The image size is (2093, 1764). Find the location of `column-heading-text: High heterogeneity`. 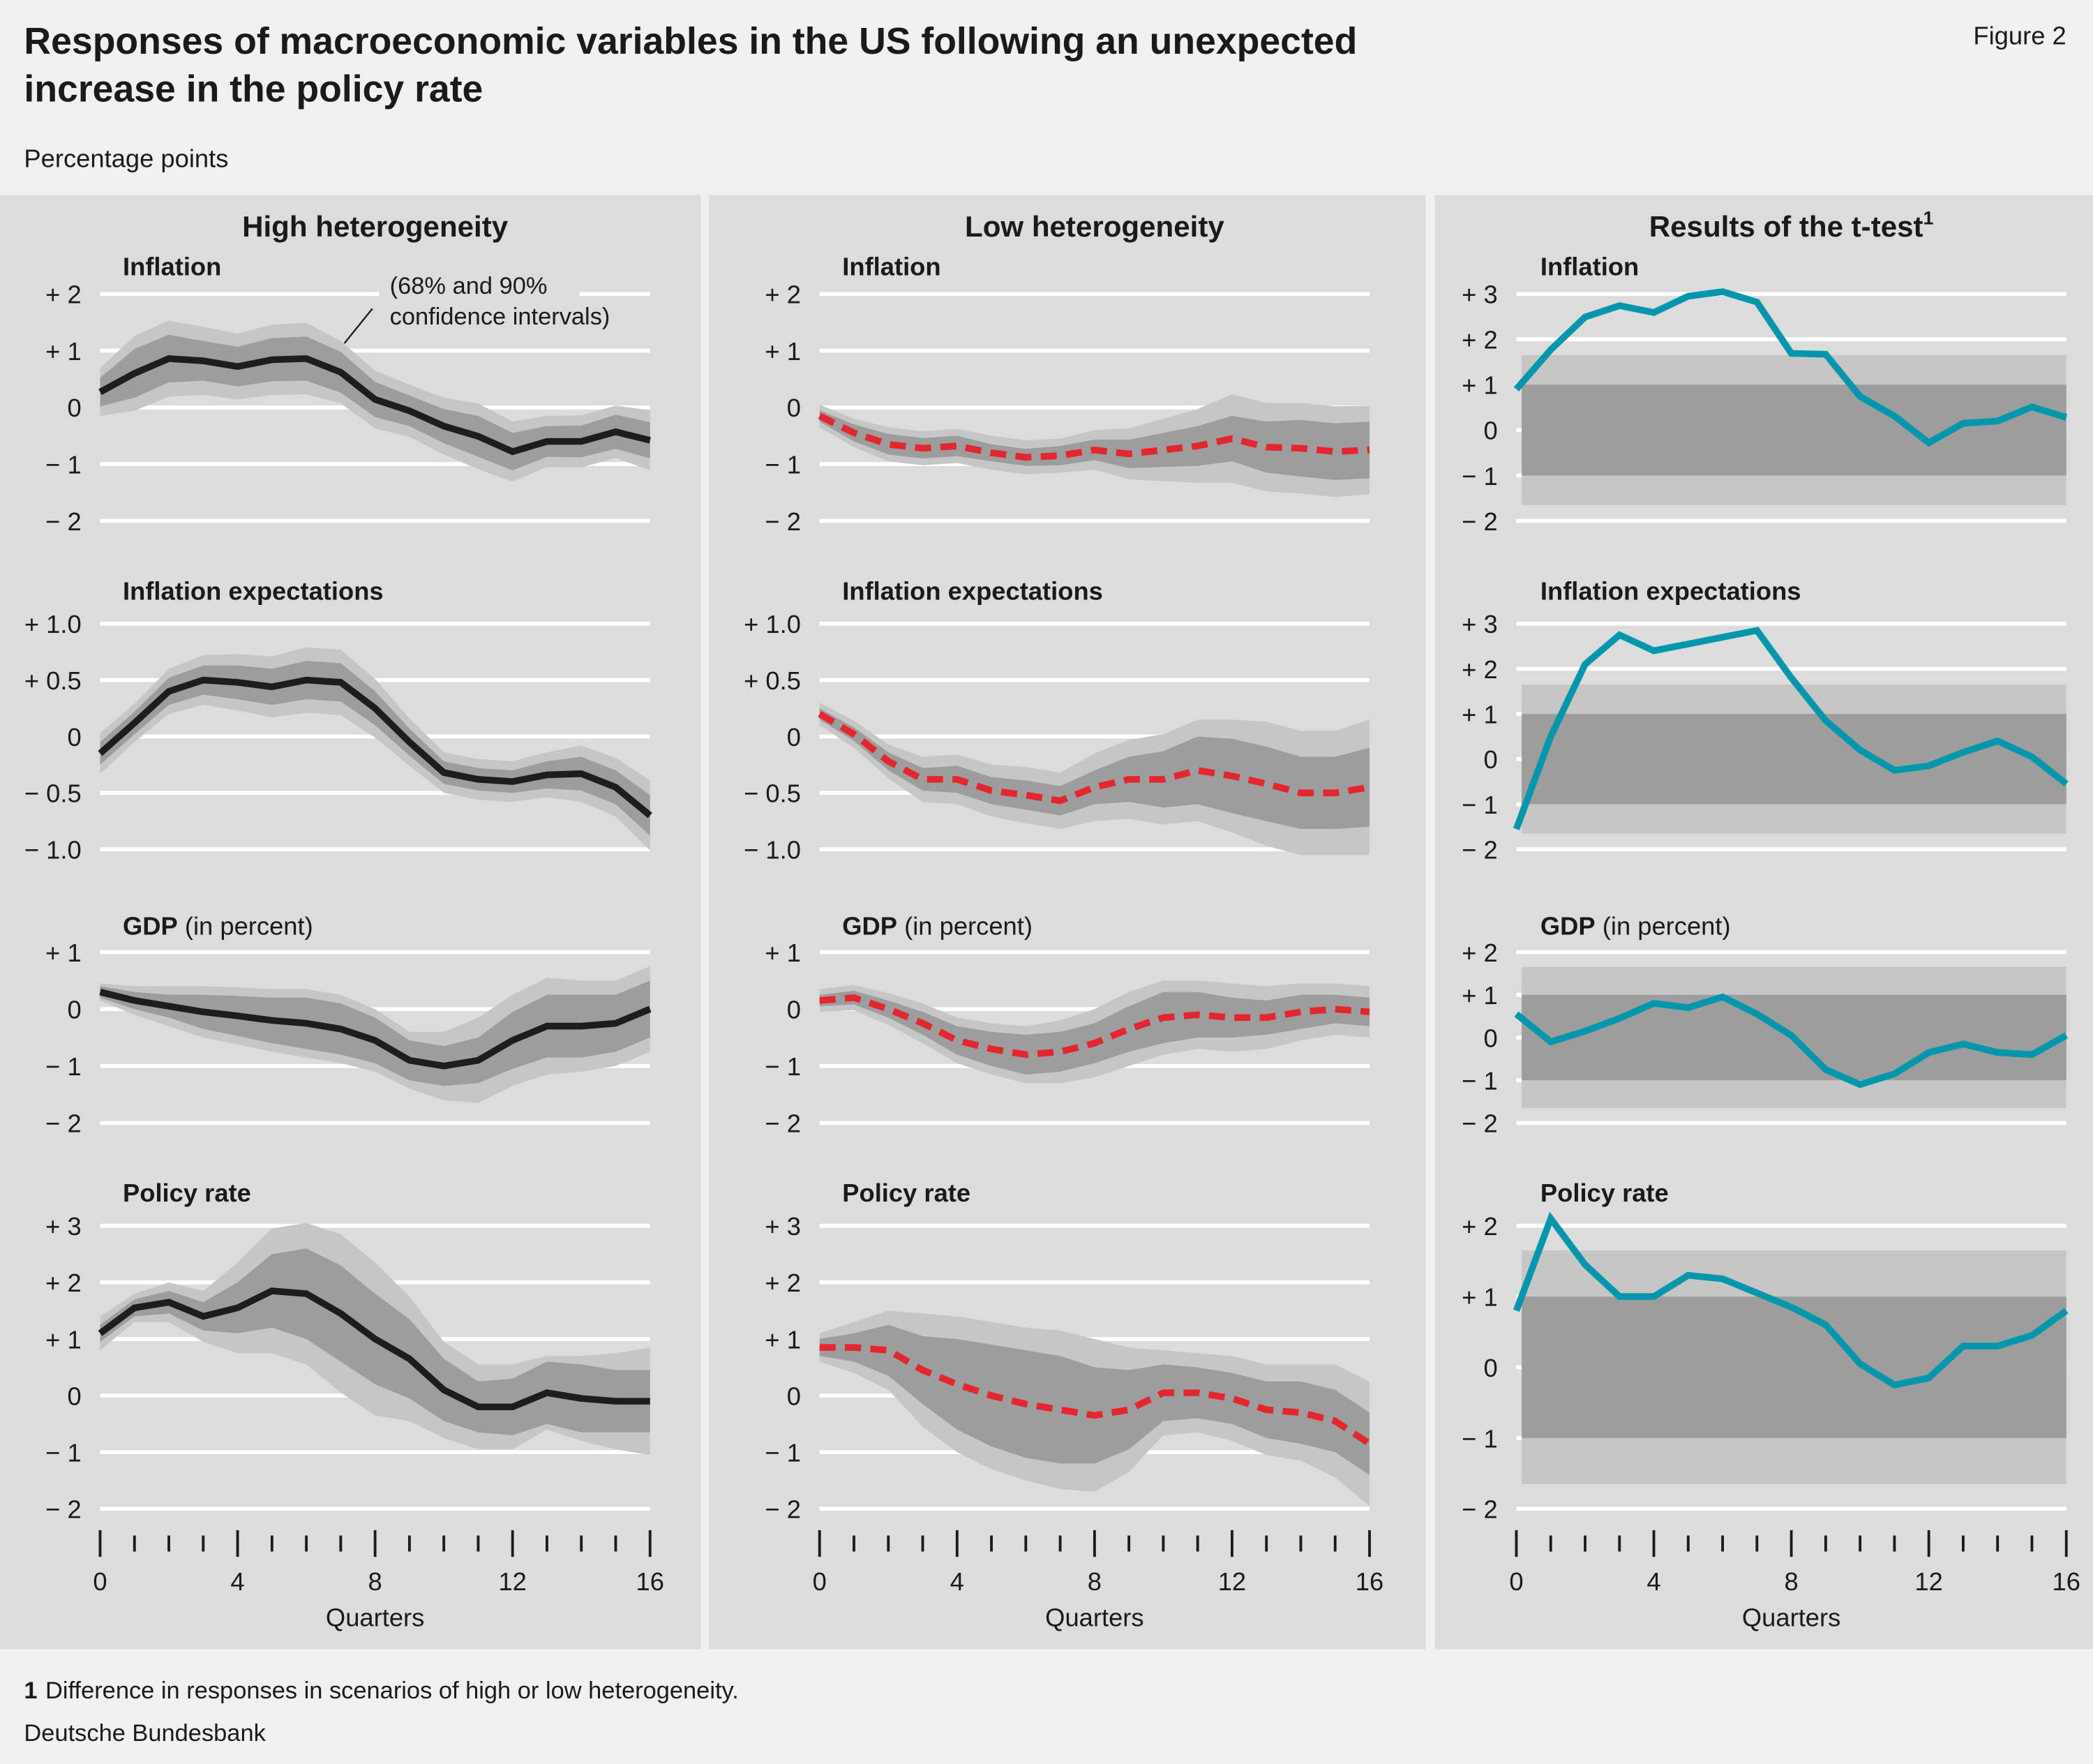

column-heading-text: High heterogeneity is located at coordinates (375, 227).